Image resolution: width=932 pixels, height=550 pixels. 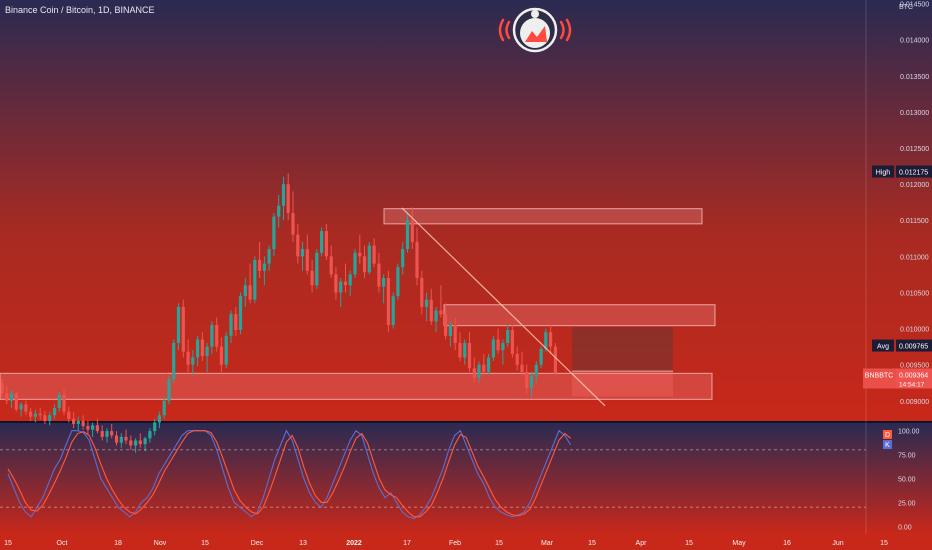 I want to click on price-tick-label: 0.010500, so click(x=914, y=293).